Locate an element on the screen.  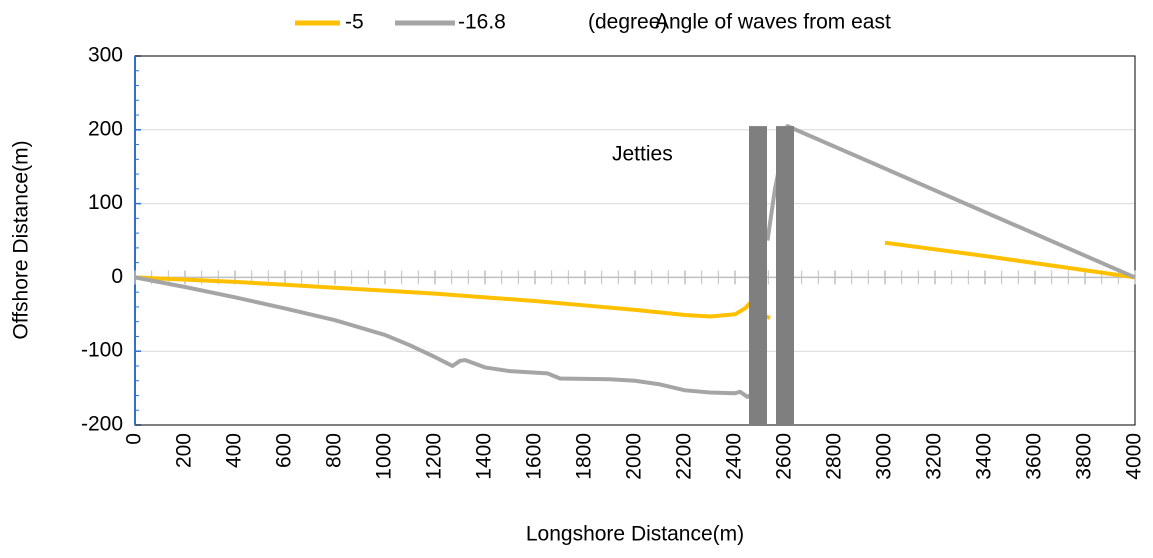
x-tick-label: 2800 is located at coordinates (834, 456).